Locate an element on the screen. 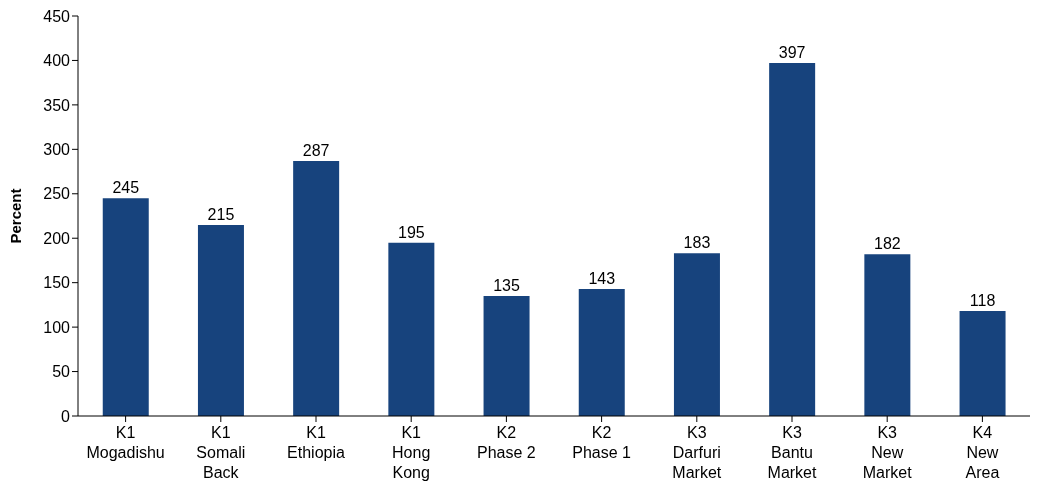 Image resolution: width=1042 pixels, height=493 pixels. data-label: 195 is located at coordinates (411, 232).